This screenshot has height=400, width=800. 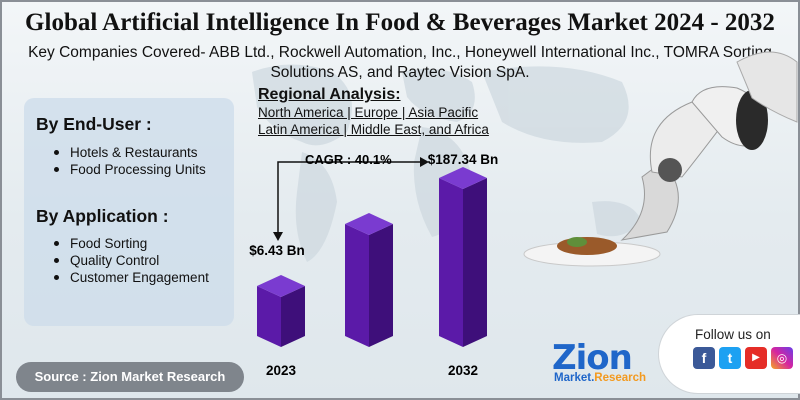 I want to click on list-item: Hotels & Restaurants, so click(x=141, y=152).